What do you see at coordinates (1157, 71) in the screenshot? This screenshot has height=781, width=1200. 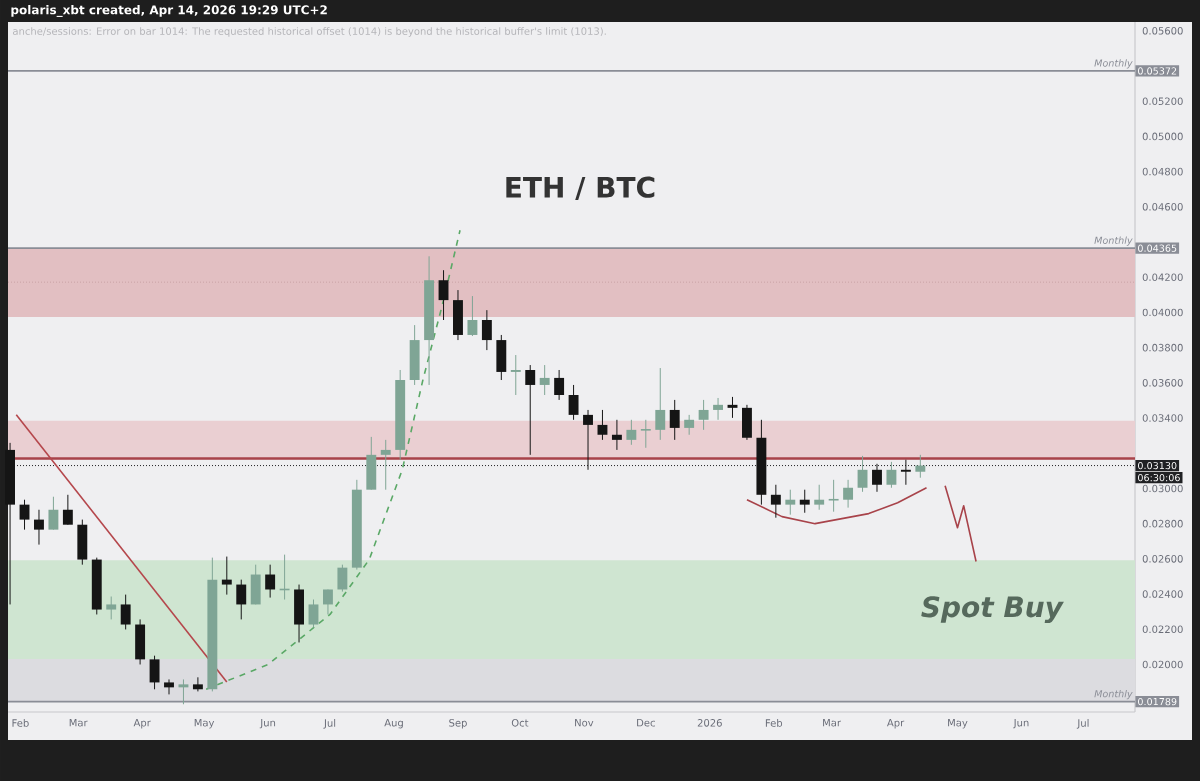 I see `ref-line-label: 0.05372` at bounding box center [1157, 71].